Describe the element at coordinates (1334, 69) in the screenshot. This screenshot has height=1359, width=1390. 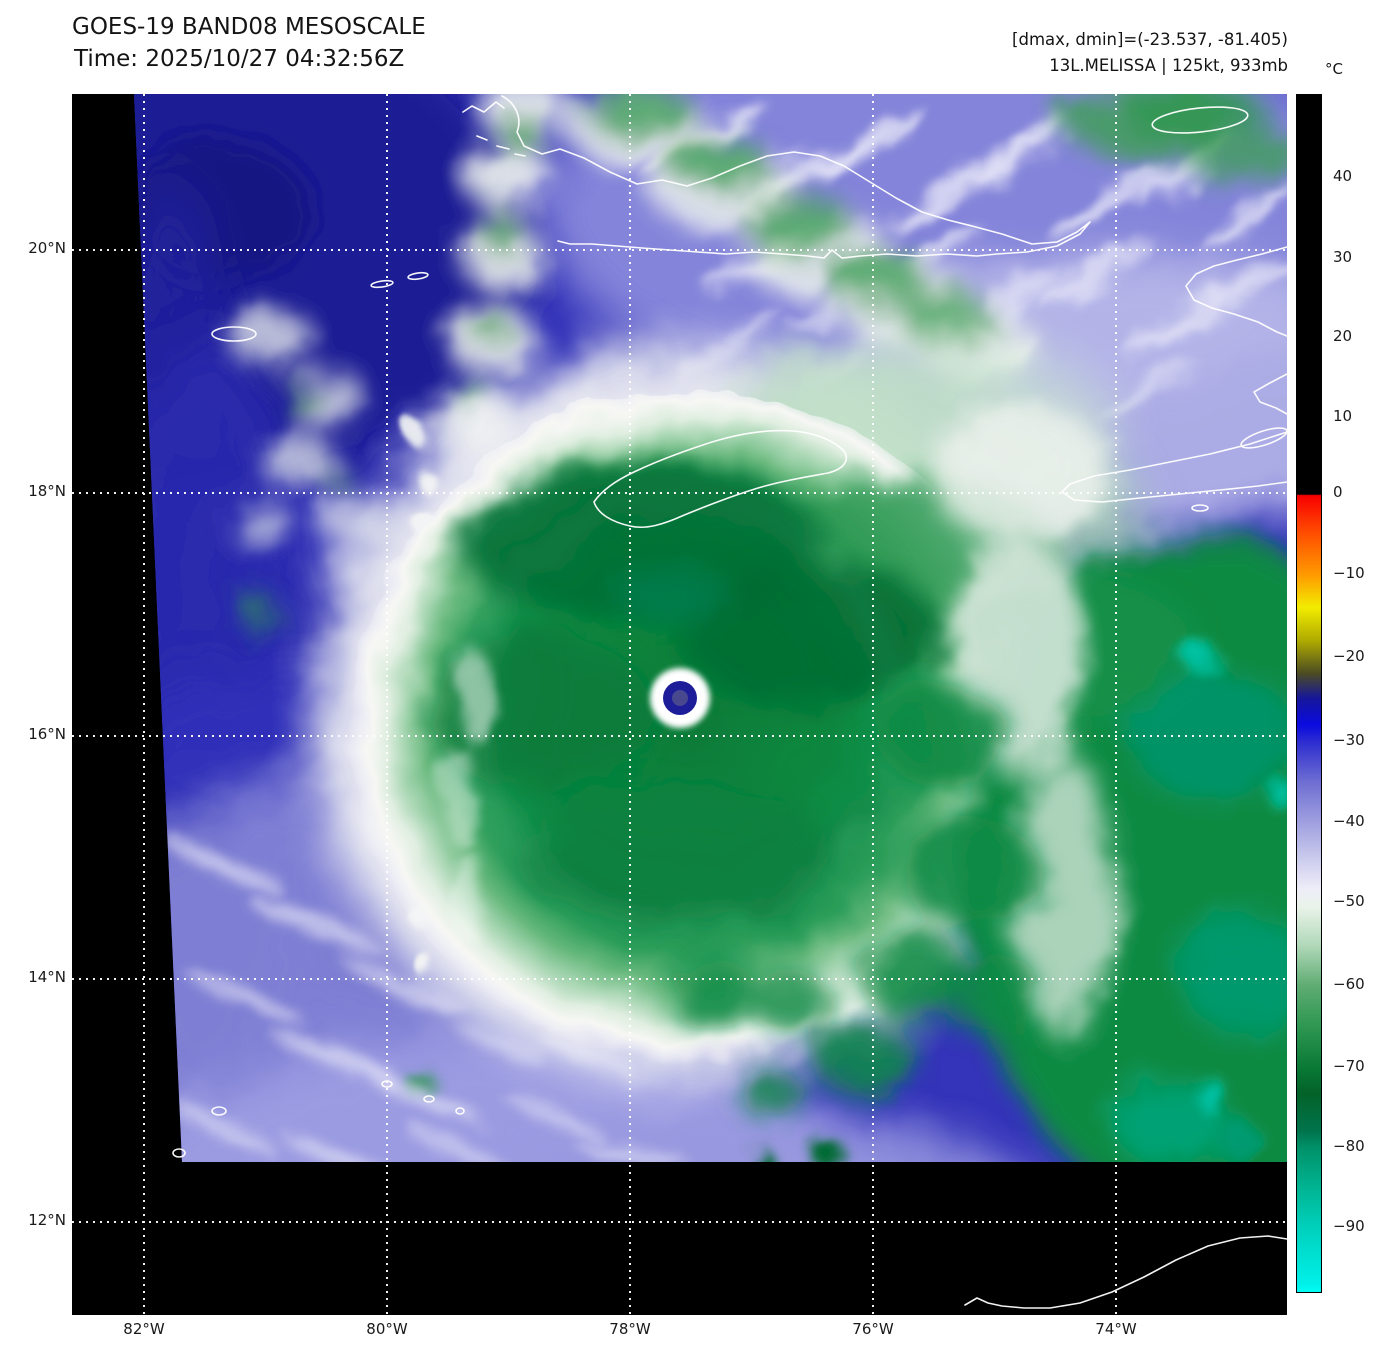
I see `colorbar-unit: °C` at that location.